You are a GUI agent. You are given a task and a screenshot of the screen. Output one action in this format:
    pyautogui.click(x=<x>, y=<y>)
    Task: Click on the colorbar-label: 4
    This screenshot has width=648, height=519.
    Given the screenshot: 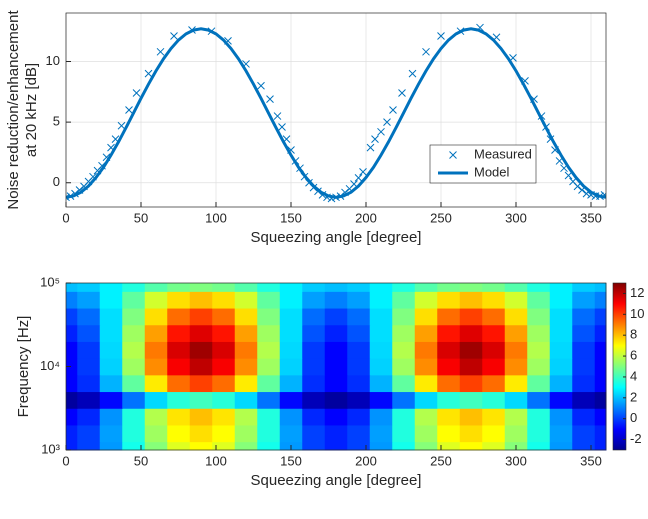 What is the action you would take?
    pyautogui.click(x=633, y=375)
    